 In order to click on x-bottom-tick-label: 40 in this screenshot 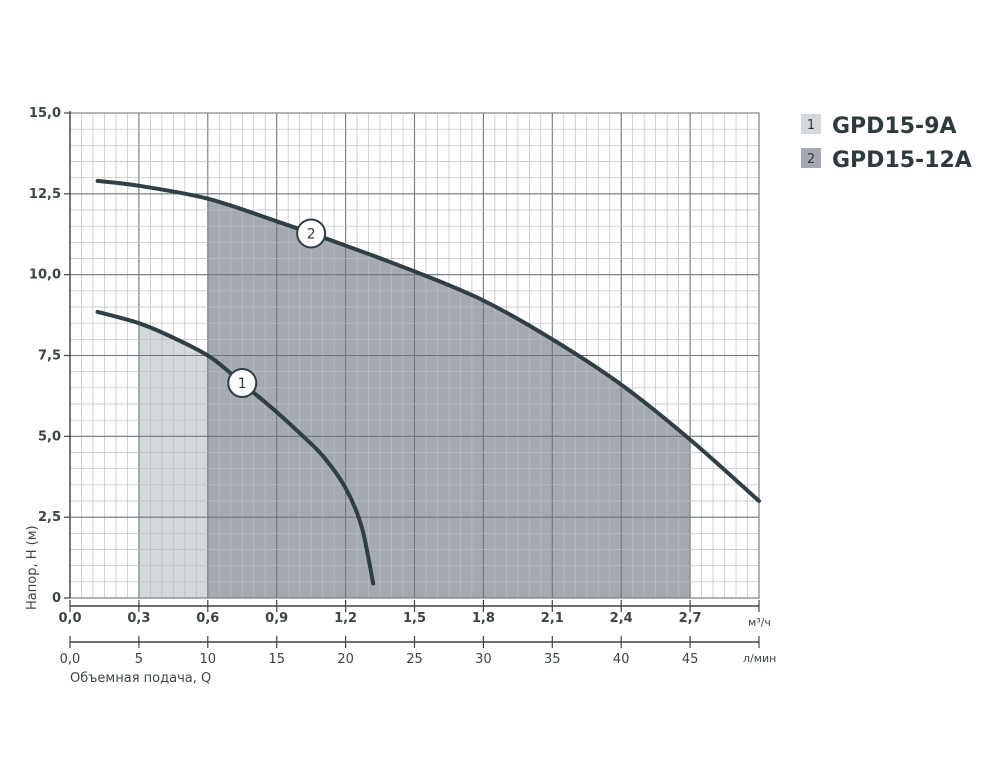, I will do `click(621, 659)`.